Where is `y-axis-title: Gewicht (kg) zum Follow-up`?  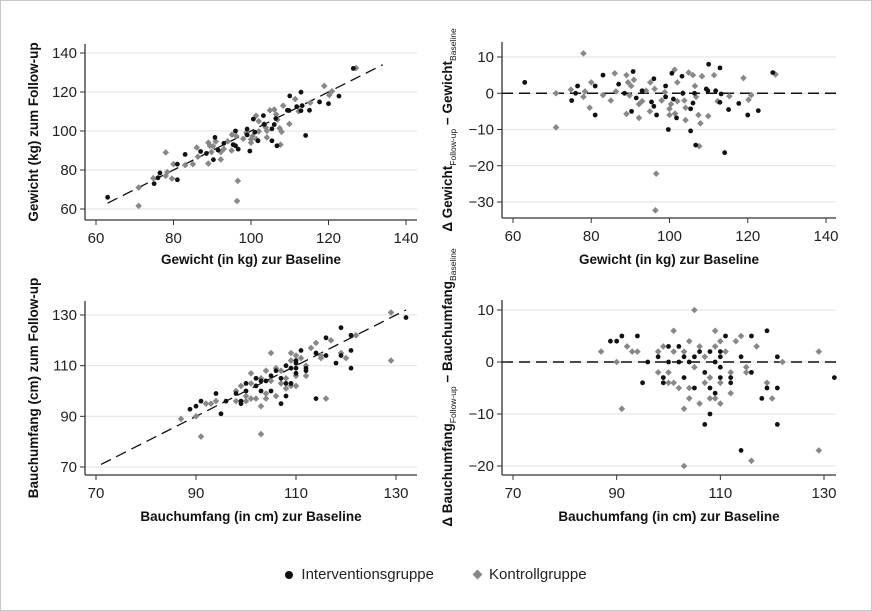 y-axis-title: Gewicht (kg) zum Follow-up is located at coordinates (33, 131).